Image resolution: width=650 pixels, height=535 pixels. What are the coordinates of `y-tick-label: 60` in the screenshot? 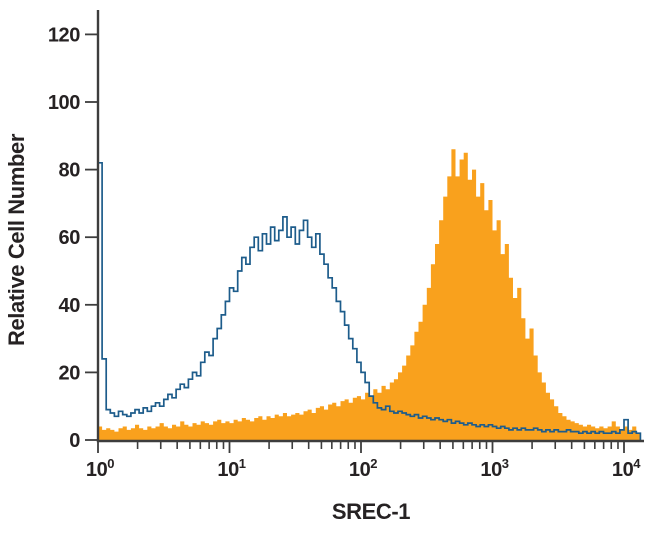 It's located at (70, 238).